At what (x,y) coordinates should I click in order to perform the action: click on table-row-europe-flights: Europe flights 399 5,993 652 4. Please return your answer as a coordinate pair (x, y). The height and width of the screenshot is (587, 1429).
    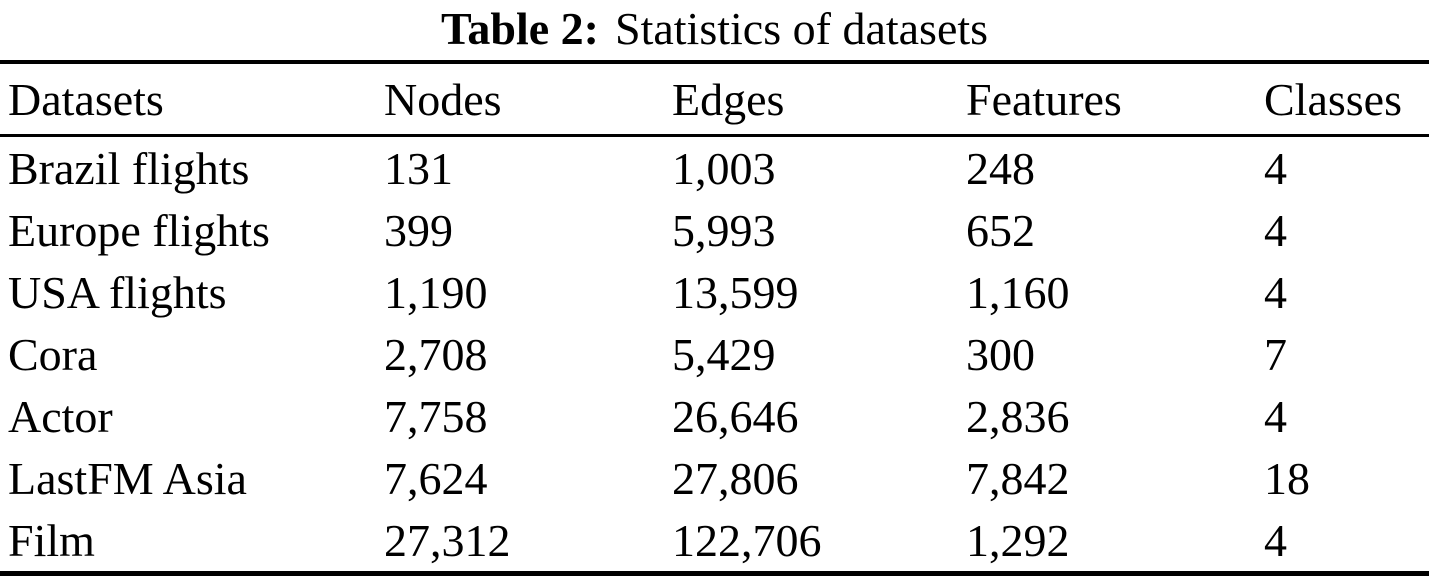
    Looking at the image, I should click on (714, 230).